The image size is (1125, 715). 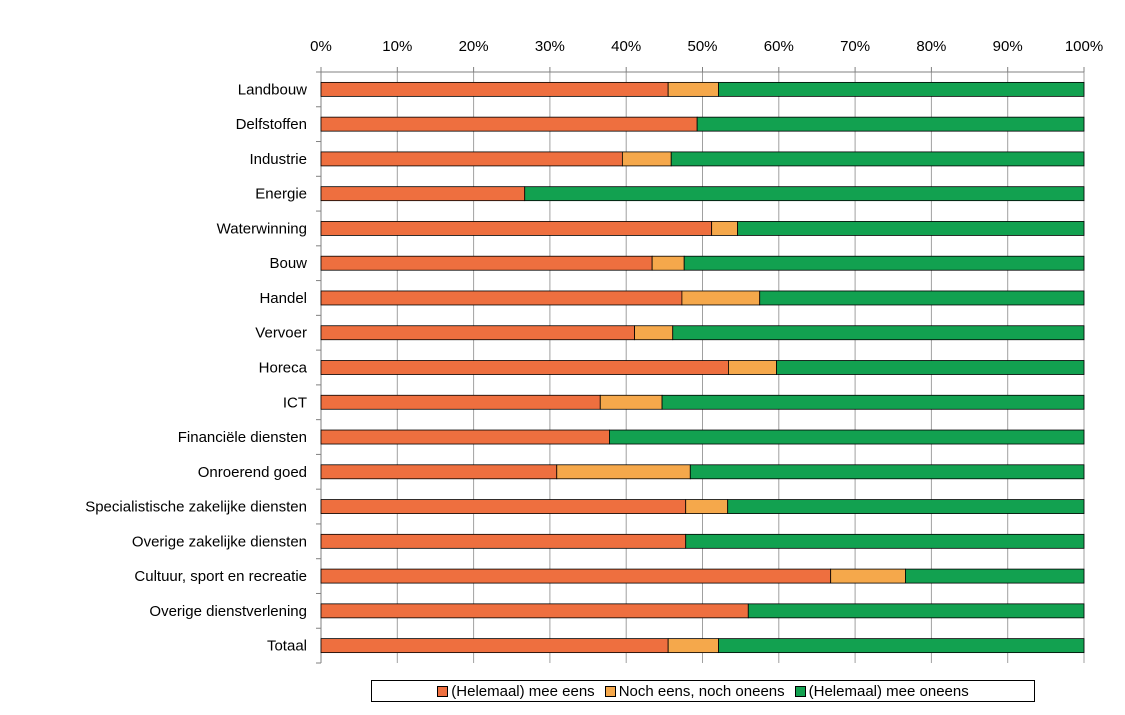 I want to click on category-label: Landbouw, so click(x=272, y=89).